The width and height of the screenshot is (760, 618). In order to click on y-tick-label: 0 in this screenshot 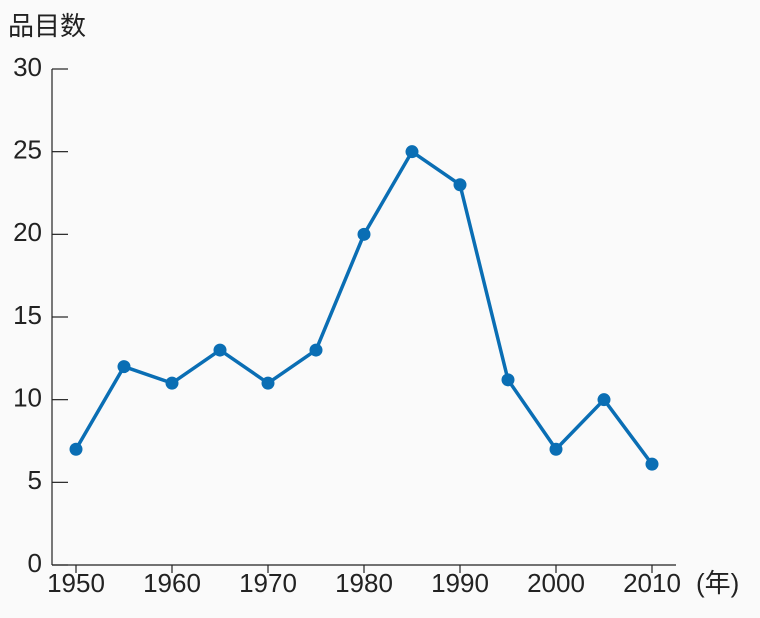, I will do `click(35, 563)`.